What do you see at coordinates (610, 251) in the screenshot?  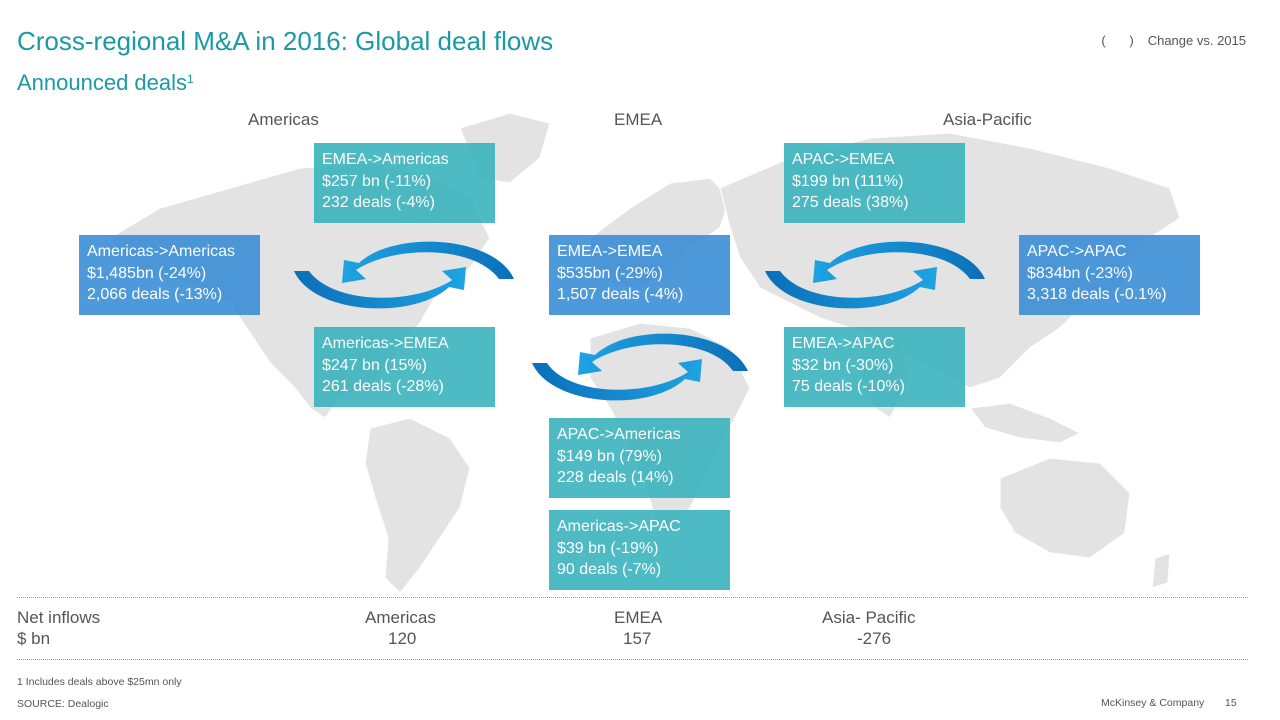 I see `box-label: EMEA->EMEA` at bounding box center [610, 251].